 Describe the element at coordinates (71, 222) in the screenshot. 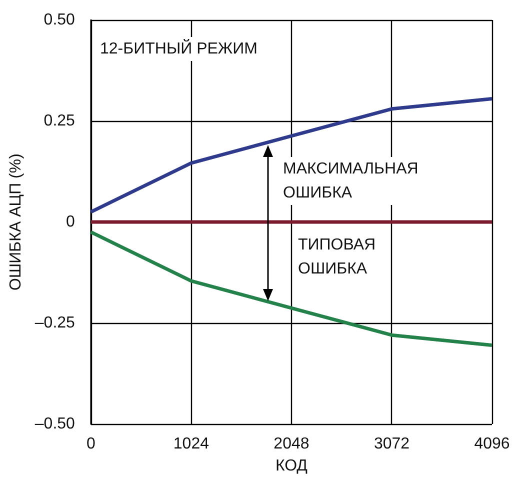

I see `y-tick-label: 0` at that location.